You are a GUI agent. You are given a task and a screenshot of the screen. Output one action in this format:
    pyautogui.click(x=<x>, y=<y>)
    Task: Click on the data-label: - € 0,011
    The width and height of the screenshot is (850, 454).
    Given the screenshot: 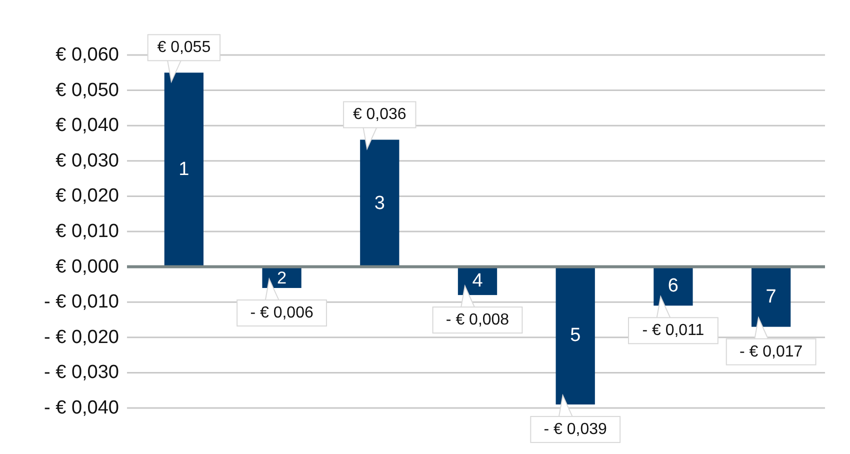 What is the action you would take?
    pyautogui.click(x=673, y=331)
    